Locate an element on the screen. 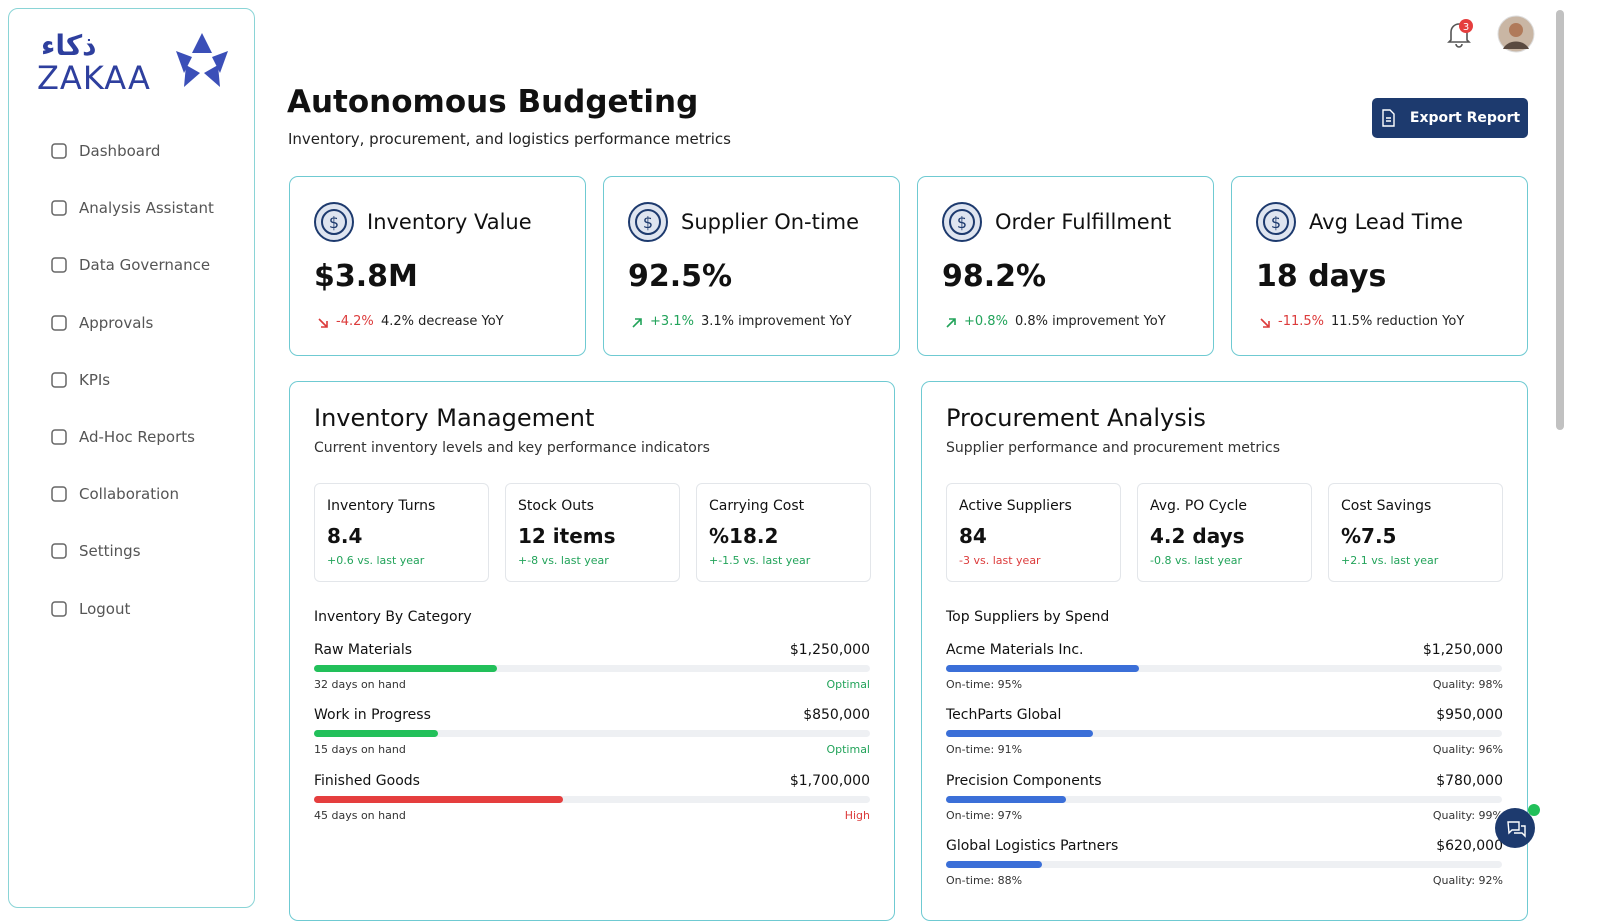 This screenshot has width=1600, height=921. logo-graphic: ذكاء ZAKAA is located at coordinates (132, 63).